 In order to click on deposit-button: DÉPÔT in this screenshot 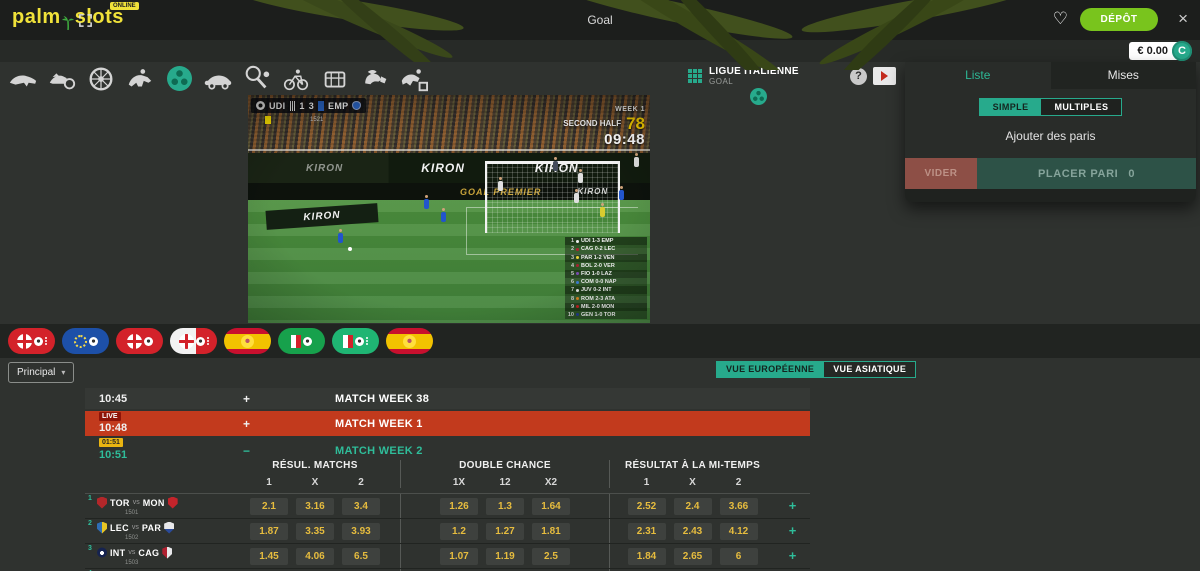, I will do `click(1119, 19)`.